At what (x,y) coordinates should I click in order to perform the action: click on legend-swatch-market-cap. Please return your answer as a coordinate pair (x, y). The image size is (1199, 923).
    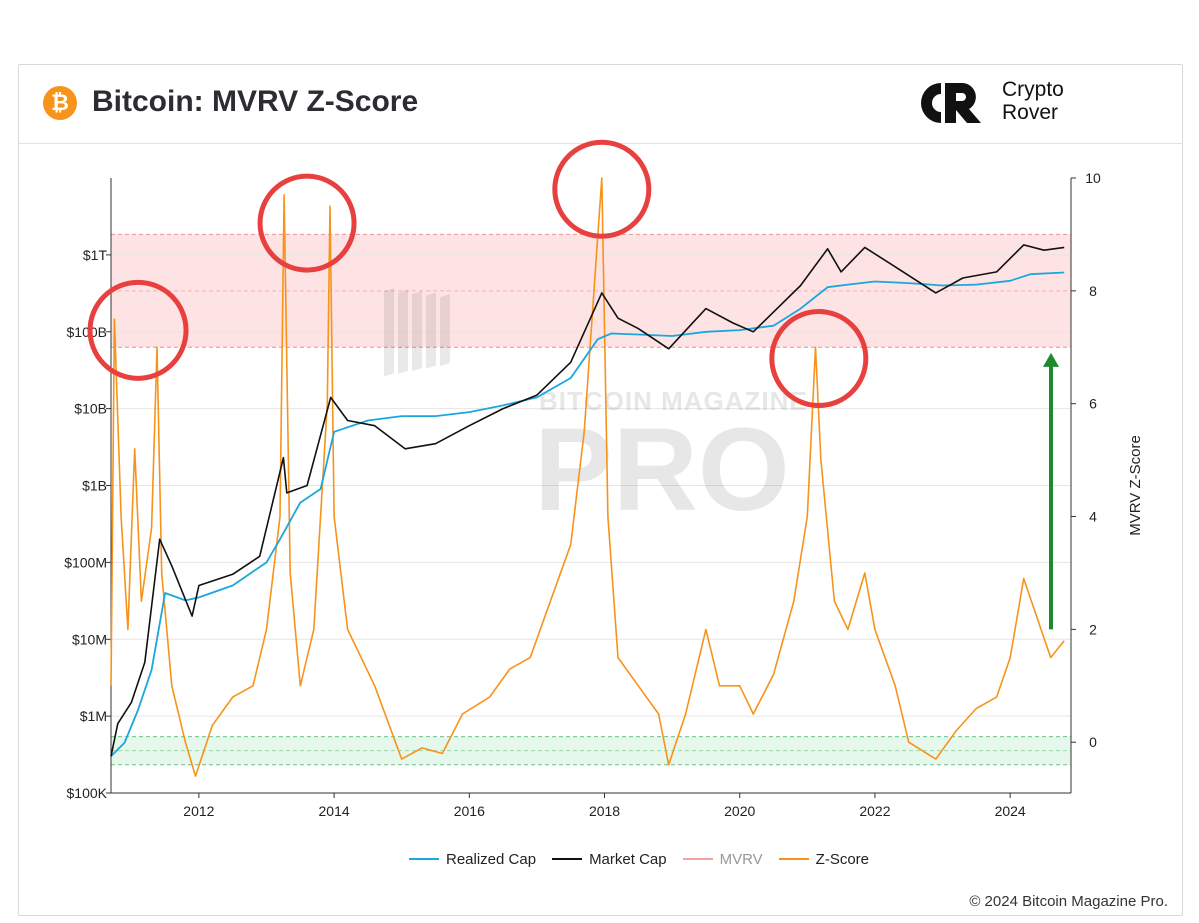
    Looking at the image, I should click on (567, 859).